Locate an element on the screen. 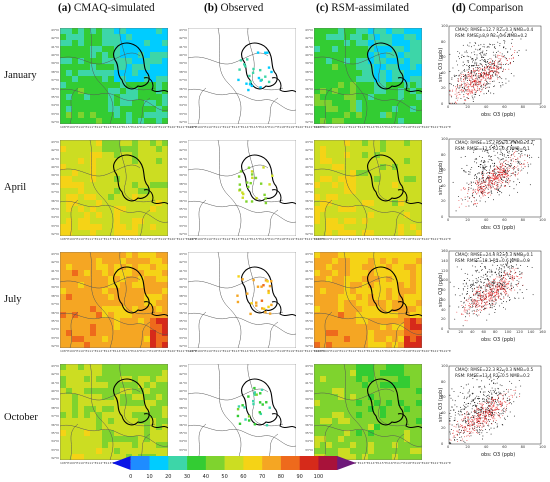  lon-tick: 119°E is located at coordinates (419, 127).